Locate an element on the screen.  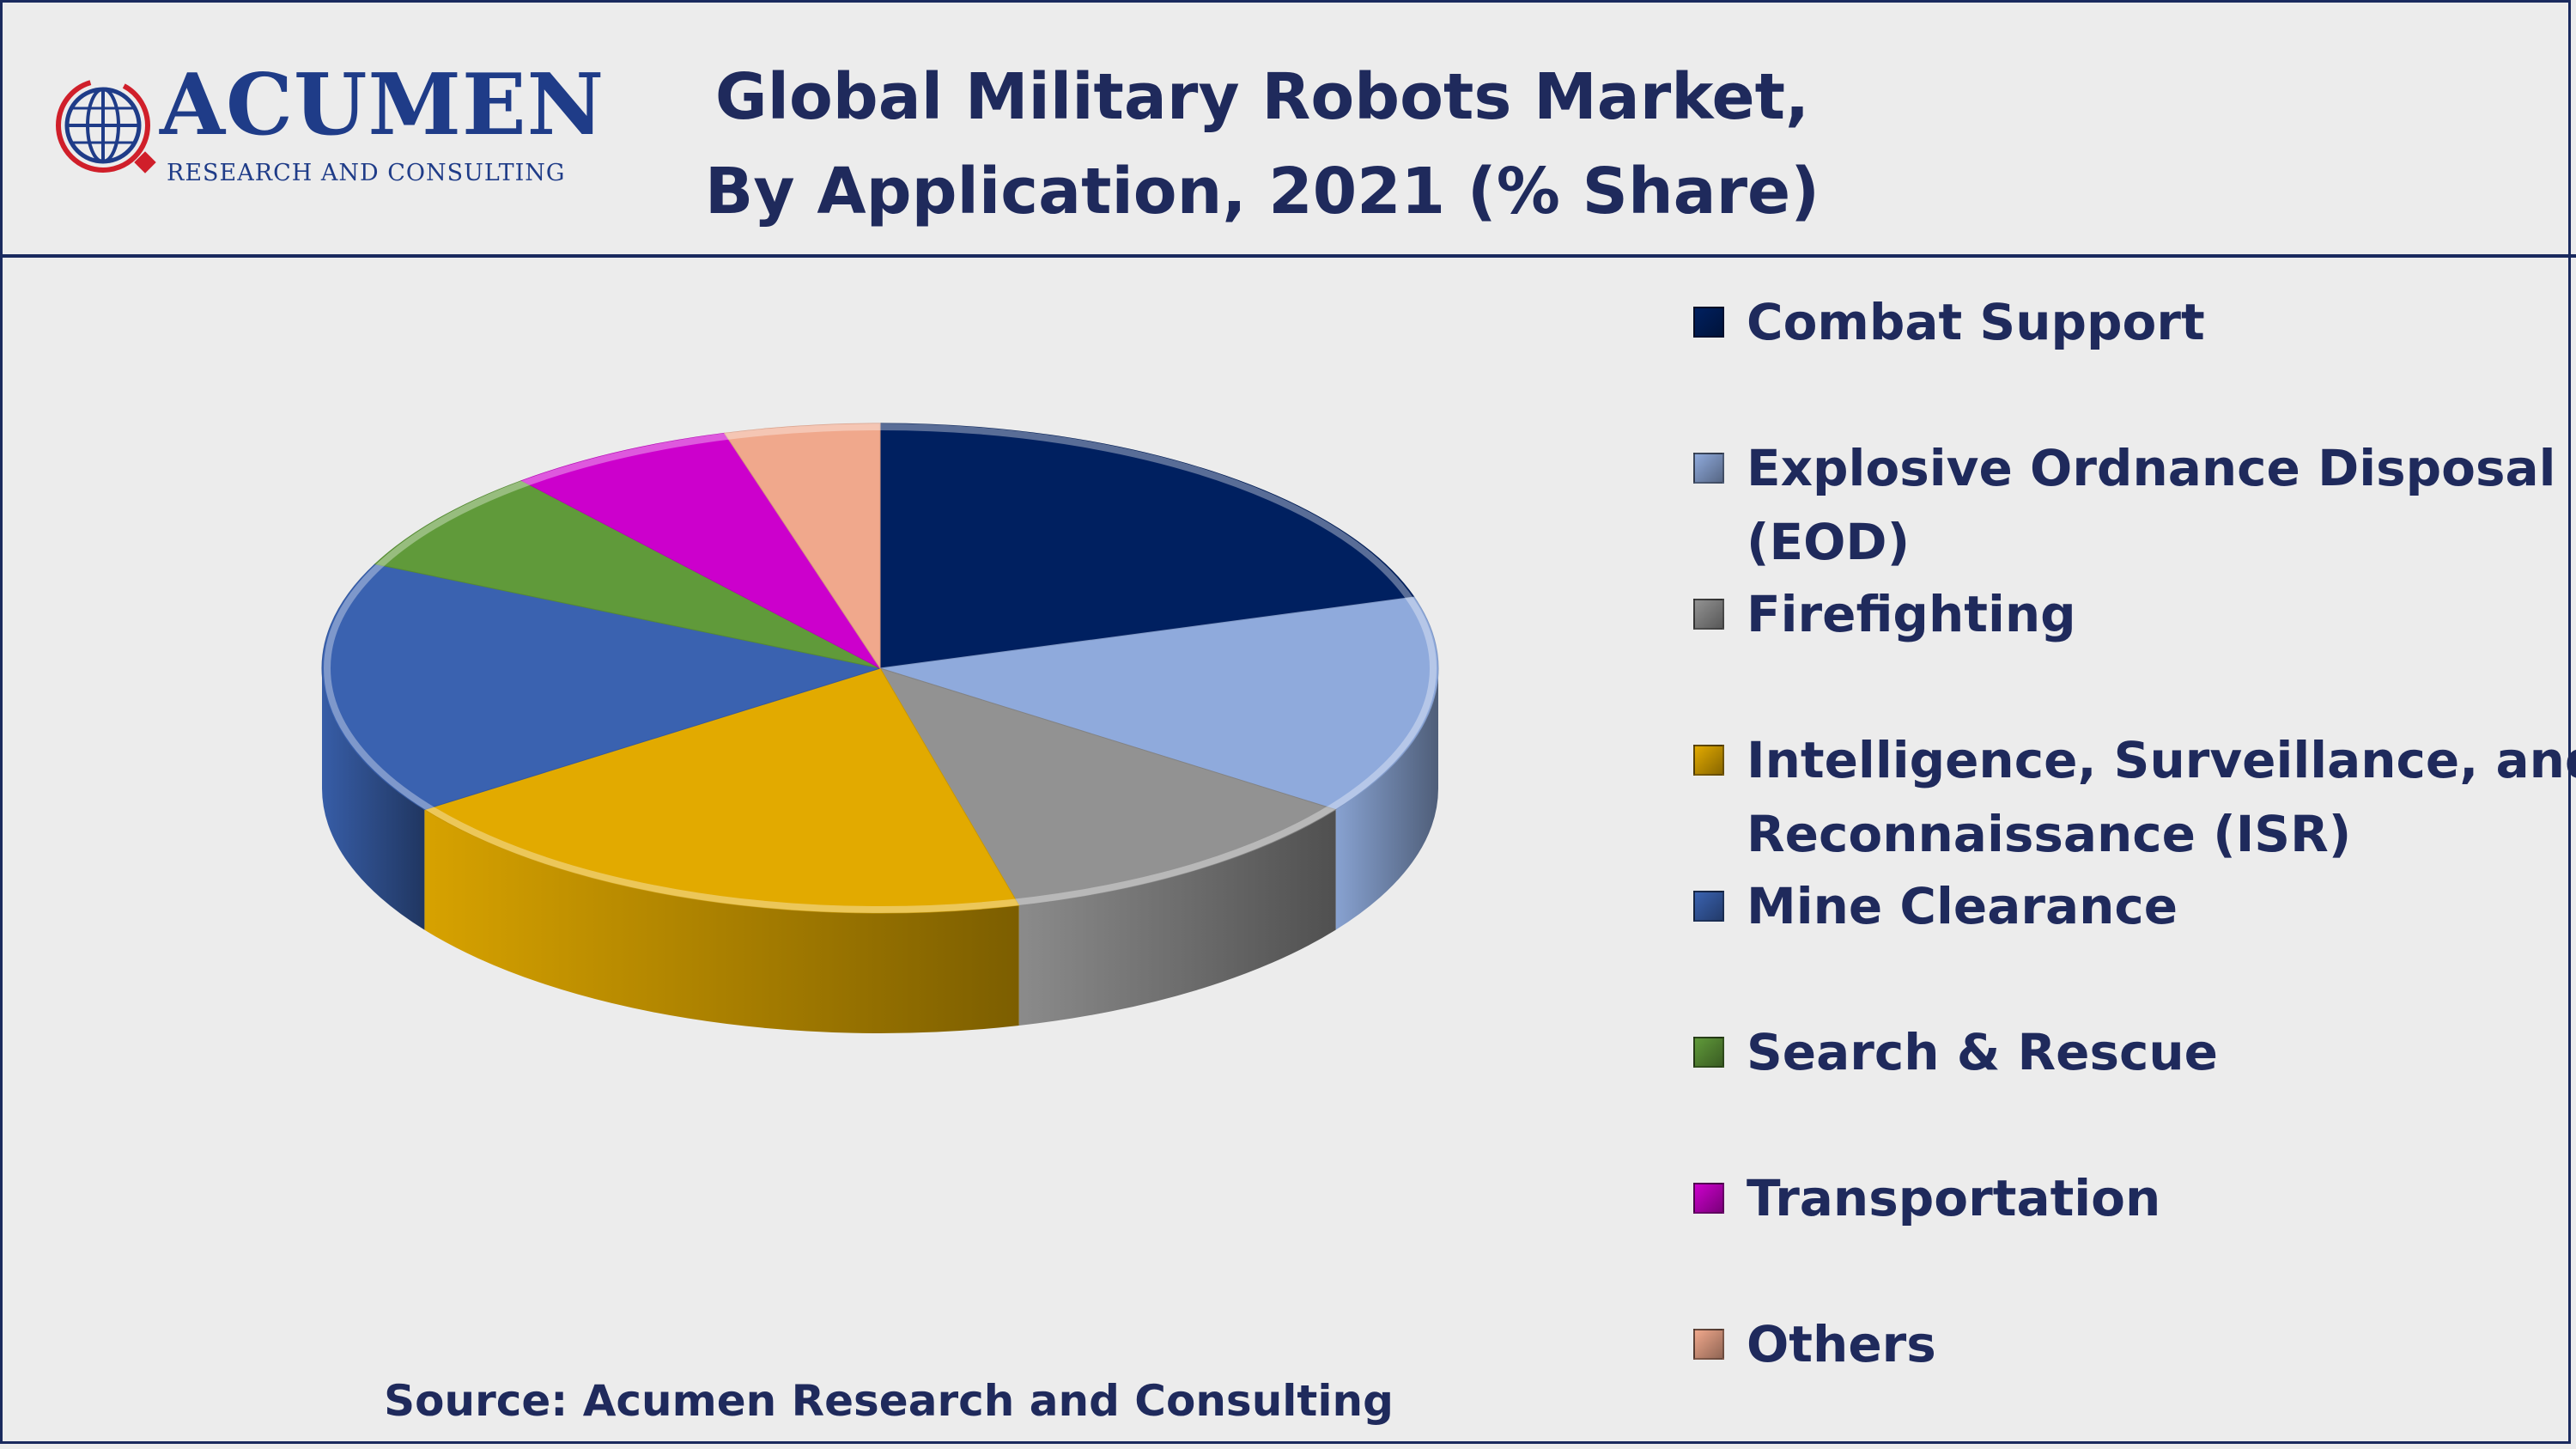
legend-label-line-1: Transportation is located at coordinates (1954, 1198).